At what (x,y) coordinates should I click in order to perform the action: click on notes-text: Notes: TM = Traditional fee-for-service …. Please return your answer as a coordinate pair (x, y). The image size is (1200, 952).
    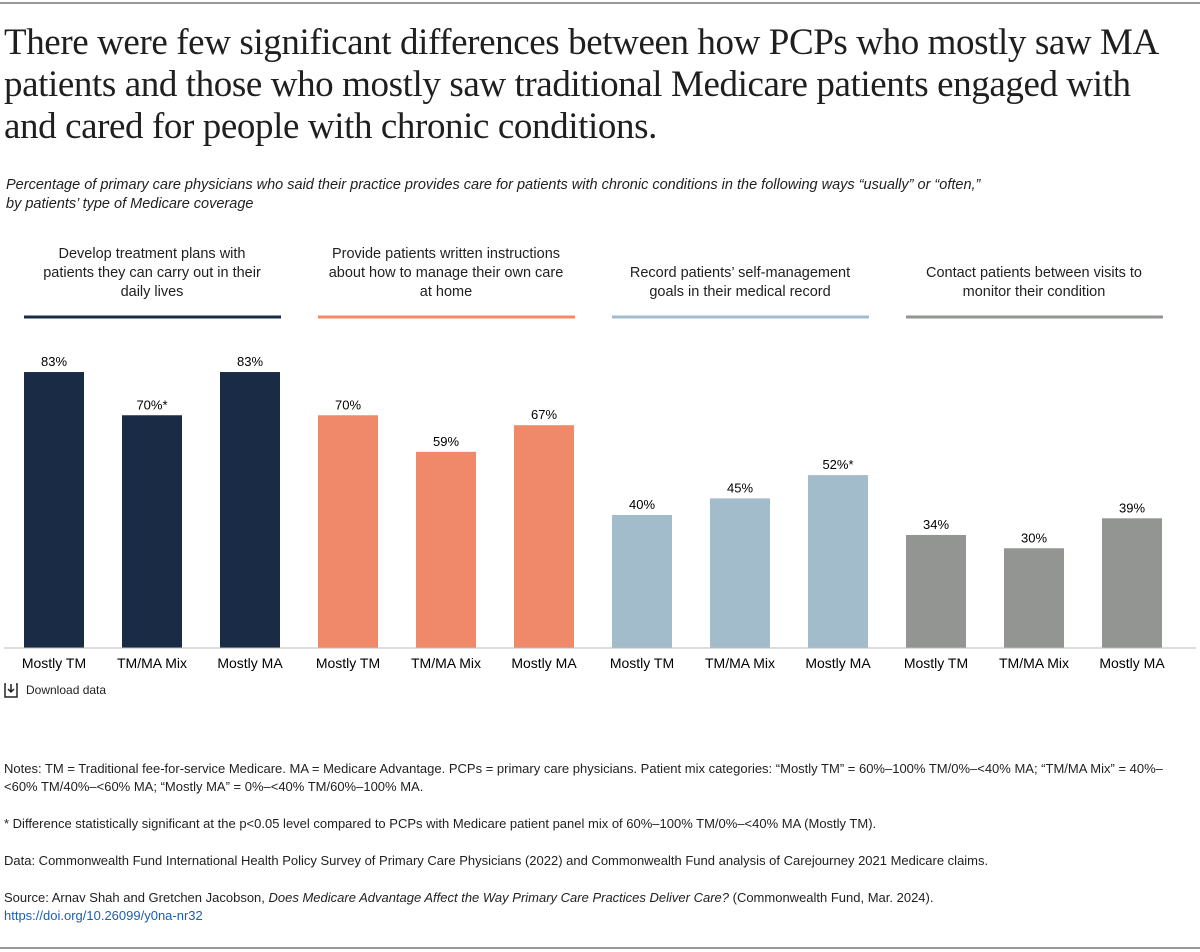
    Looking at the image, I should click on (583, 777).